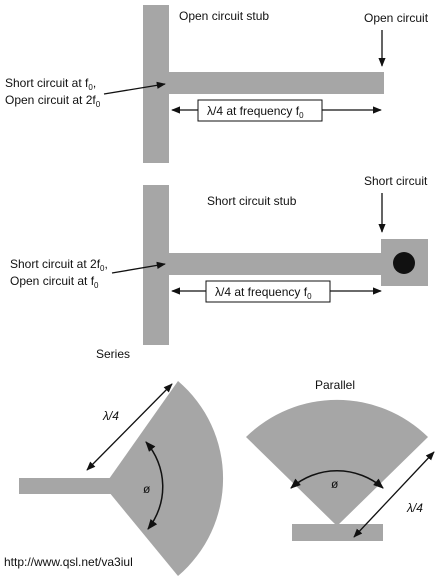  What do you see at coordinates (65, 486) in the screenshot?
I see `series-feed-line` at bounding box center [65, 486].